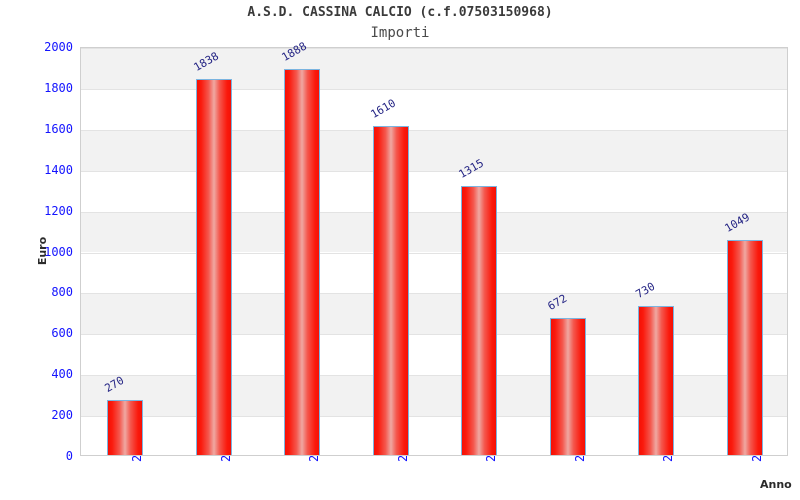 Image resolution: width=800 pixels, height=500 pixels. What do you see at coordinates (58, 169) in the screenshot?
I see `y-tick-label: 1400` at bounding box center [58, 169].